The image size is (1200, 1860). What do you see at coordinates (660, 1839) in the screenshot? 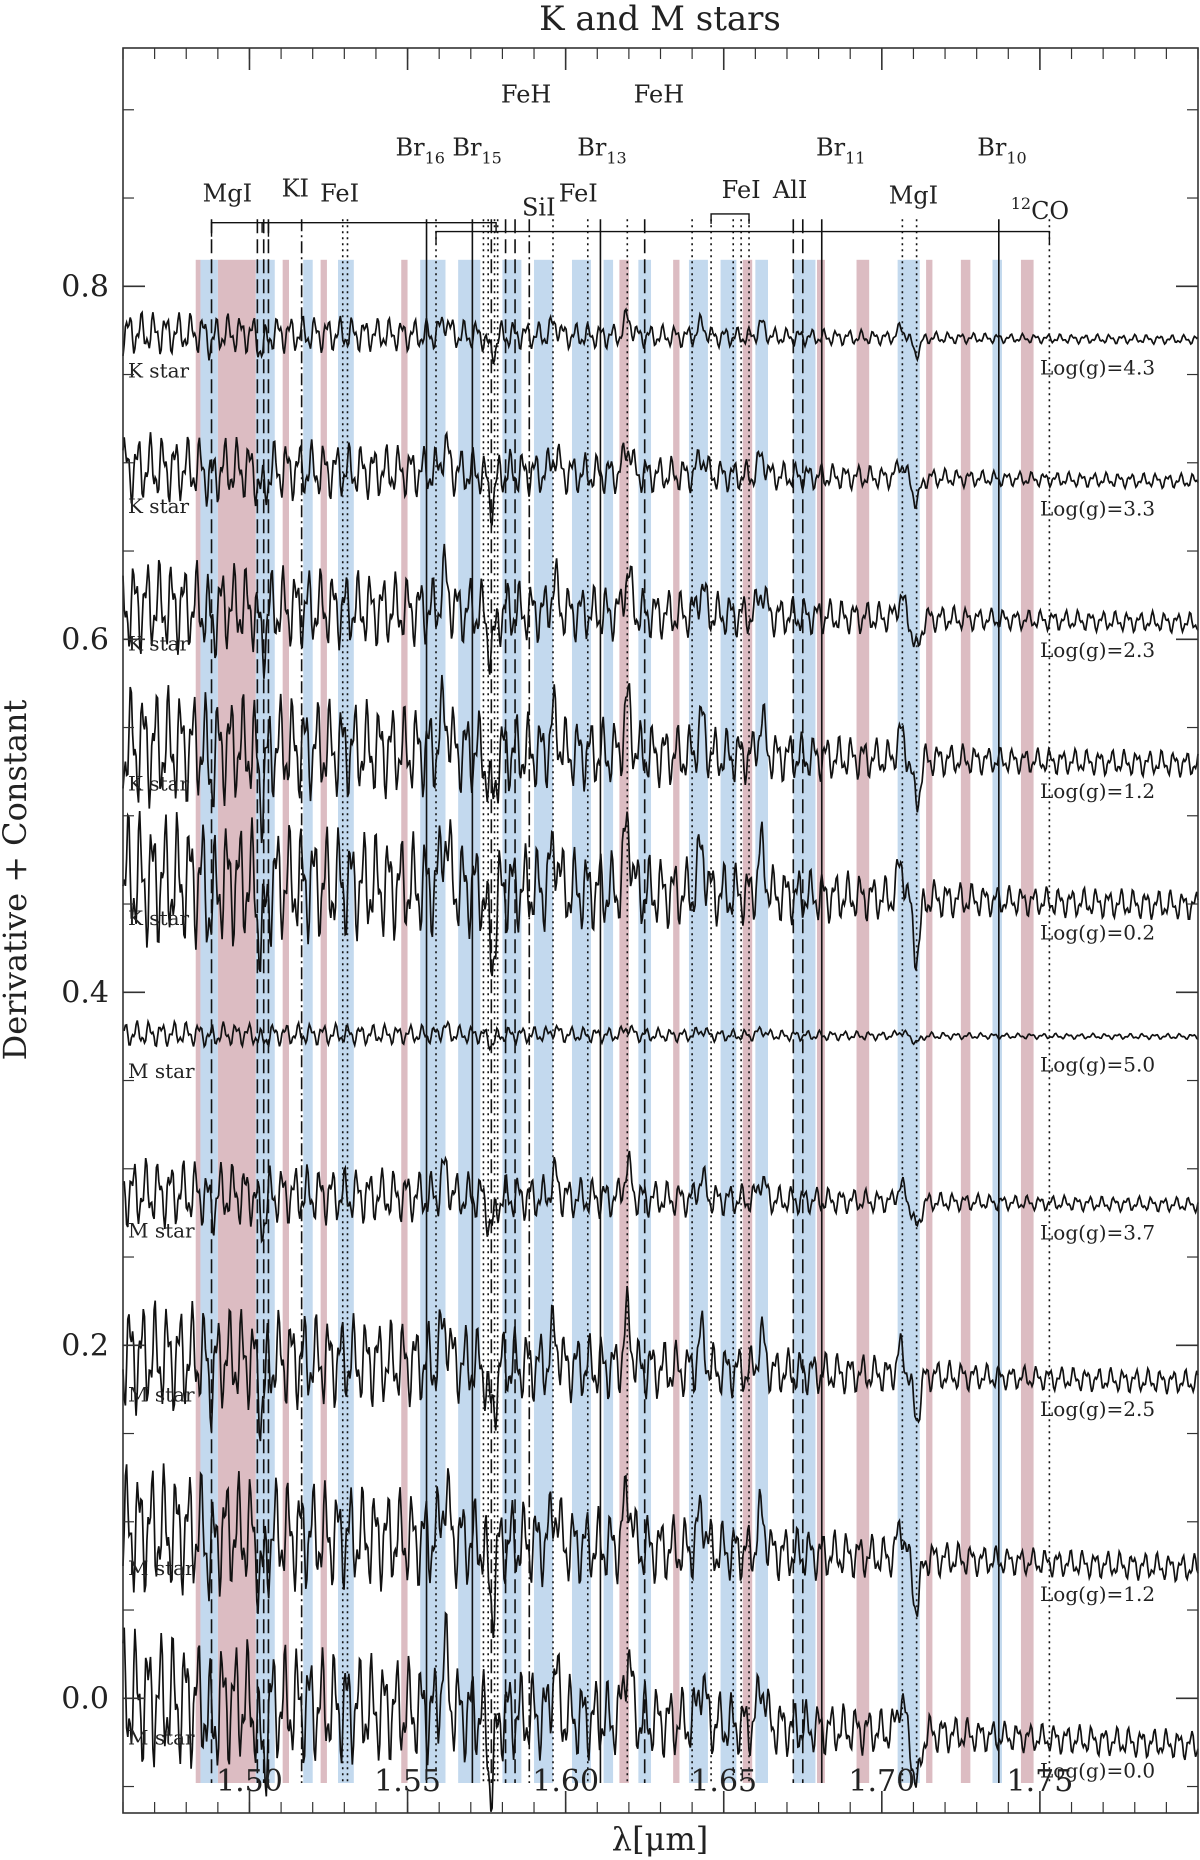
I see `x-axis-label: λ[μm]` at bounding box center [660, 1839].